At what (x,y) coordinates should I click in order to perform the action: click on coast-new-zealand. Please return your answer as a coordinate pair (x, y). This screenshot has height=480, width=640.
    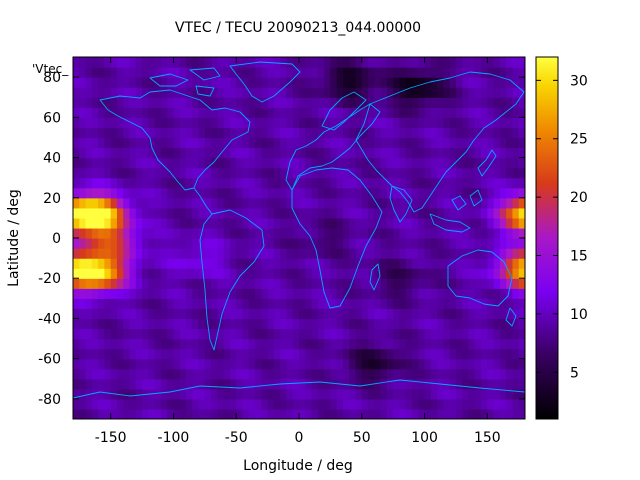
    Looking at the image, I should click on (511, 317).